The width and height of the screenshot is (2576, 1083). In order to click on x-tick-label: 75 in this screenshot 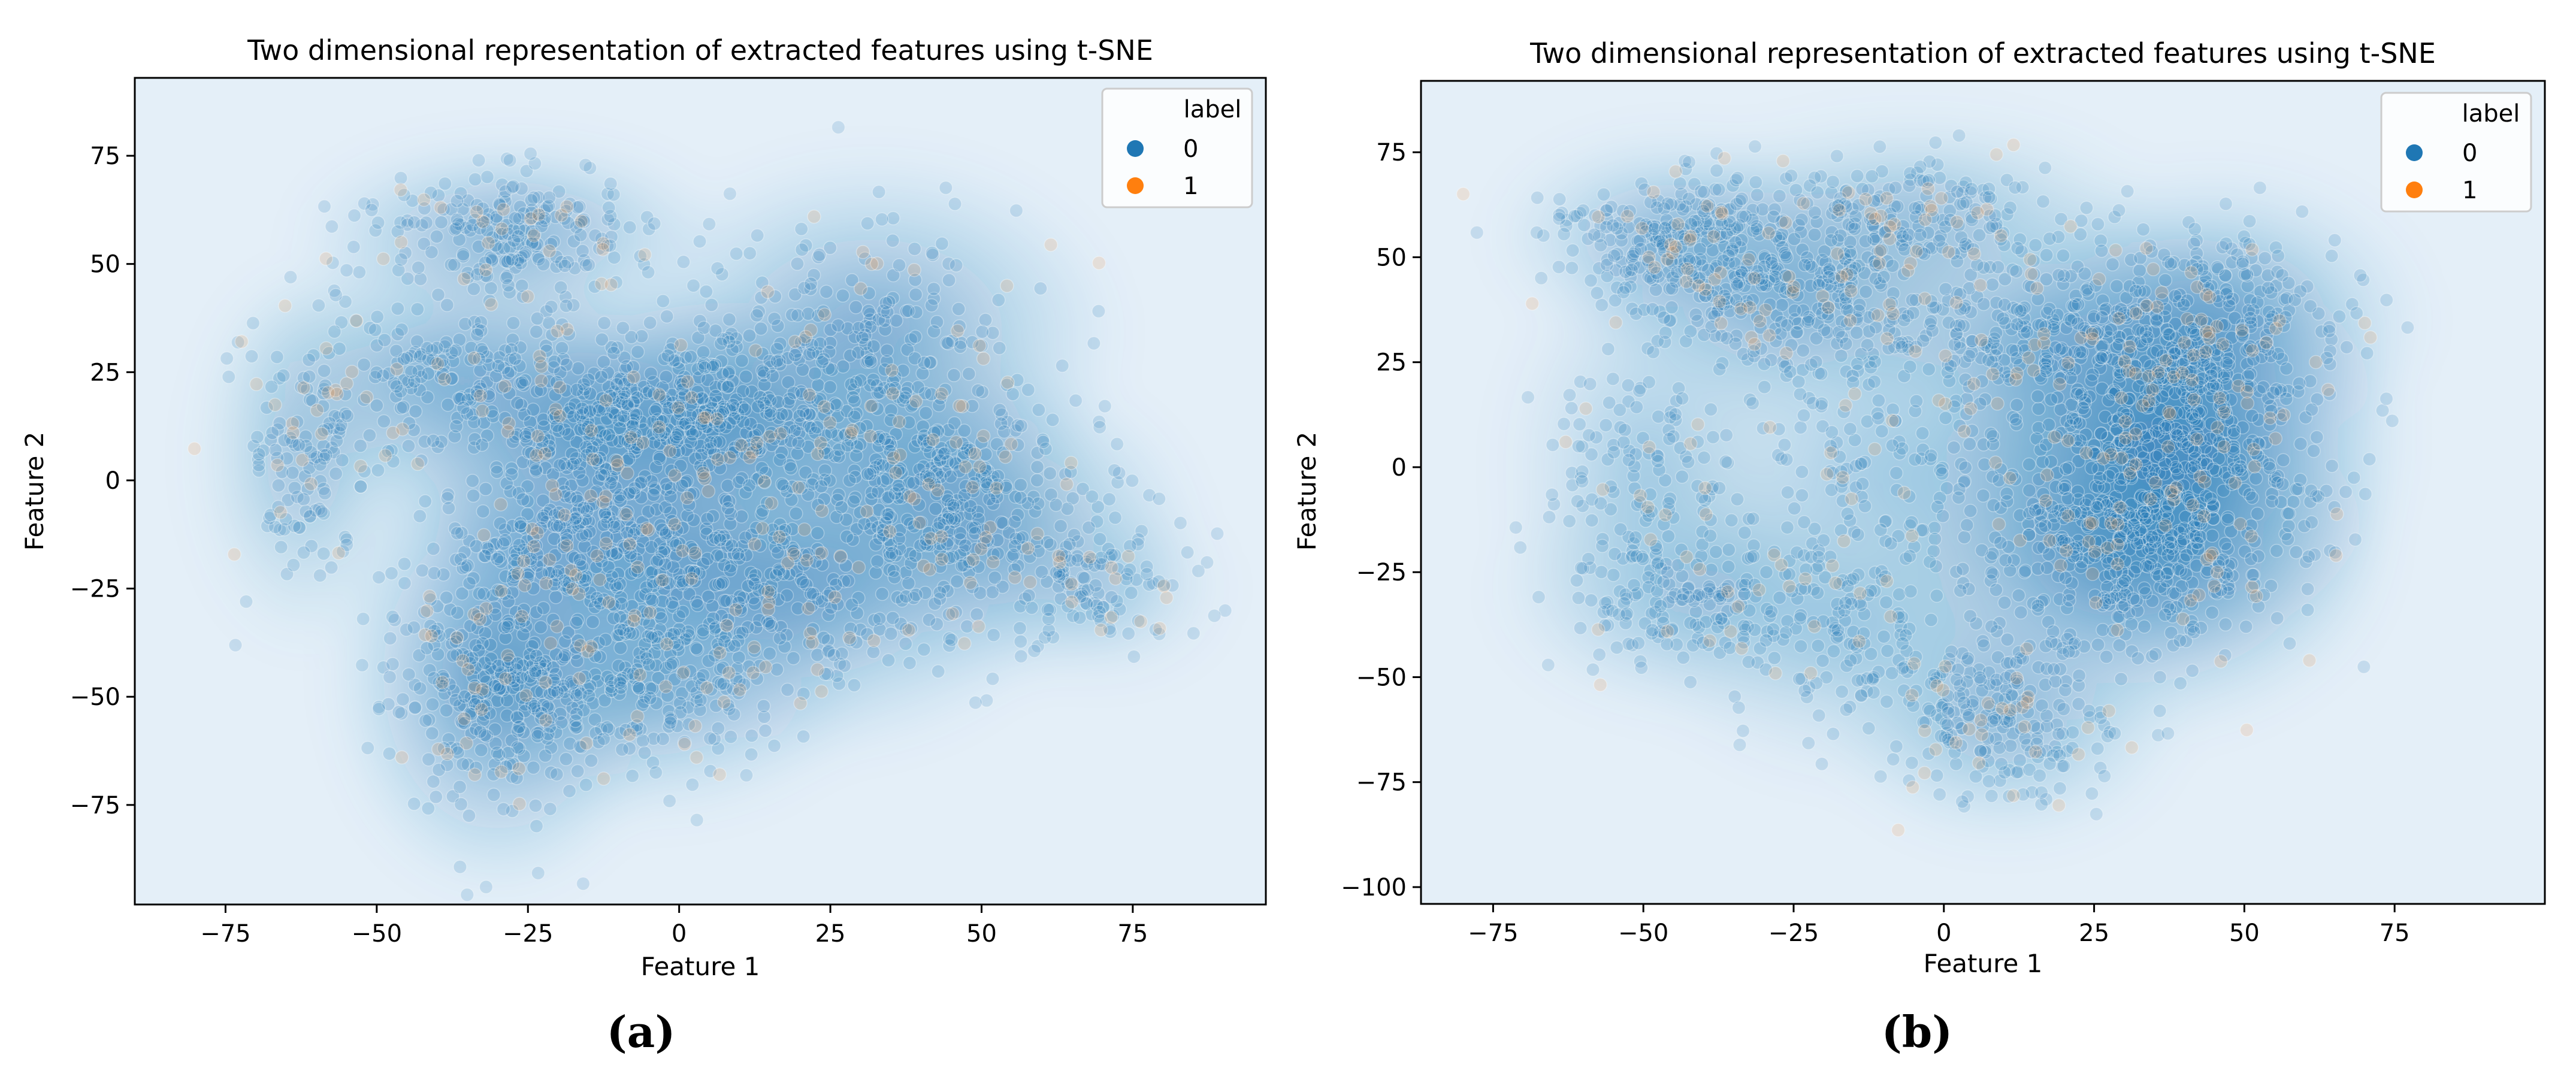, I will do `click(1132, 934)`.